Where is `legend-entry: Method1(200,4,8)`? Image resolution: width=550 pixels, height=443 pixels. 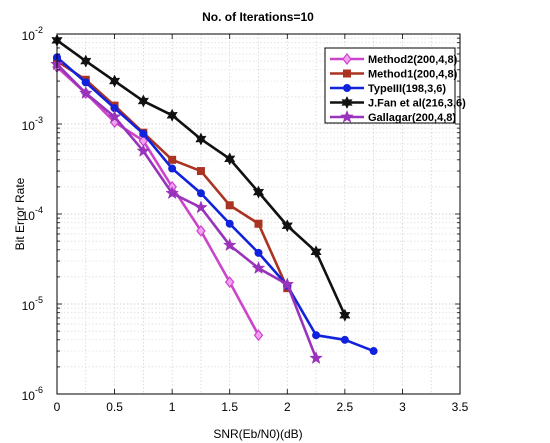
legend-entry: Method1(200,4,8) is located at coordinates (394, 75).